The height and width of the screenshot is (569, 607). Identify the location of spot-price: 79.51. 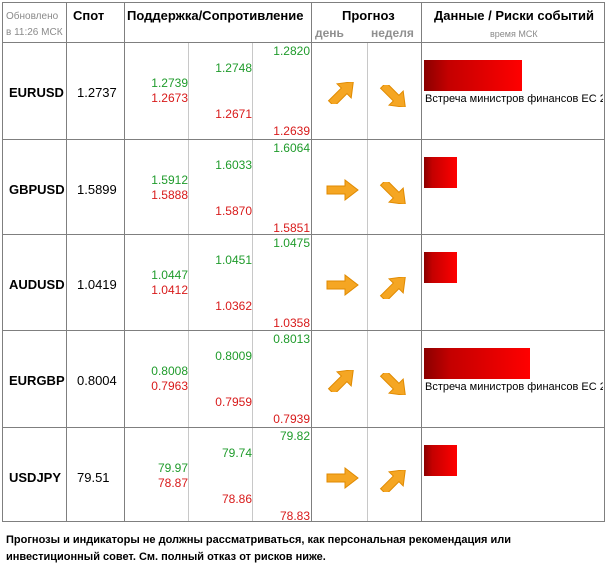
(93, 477).